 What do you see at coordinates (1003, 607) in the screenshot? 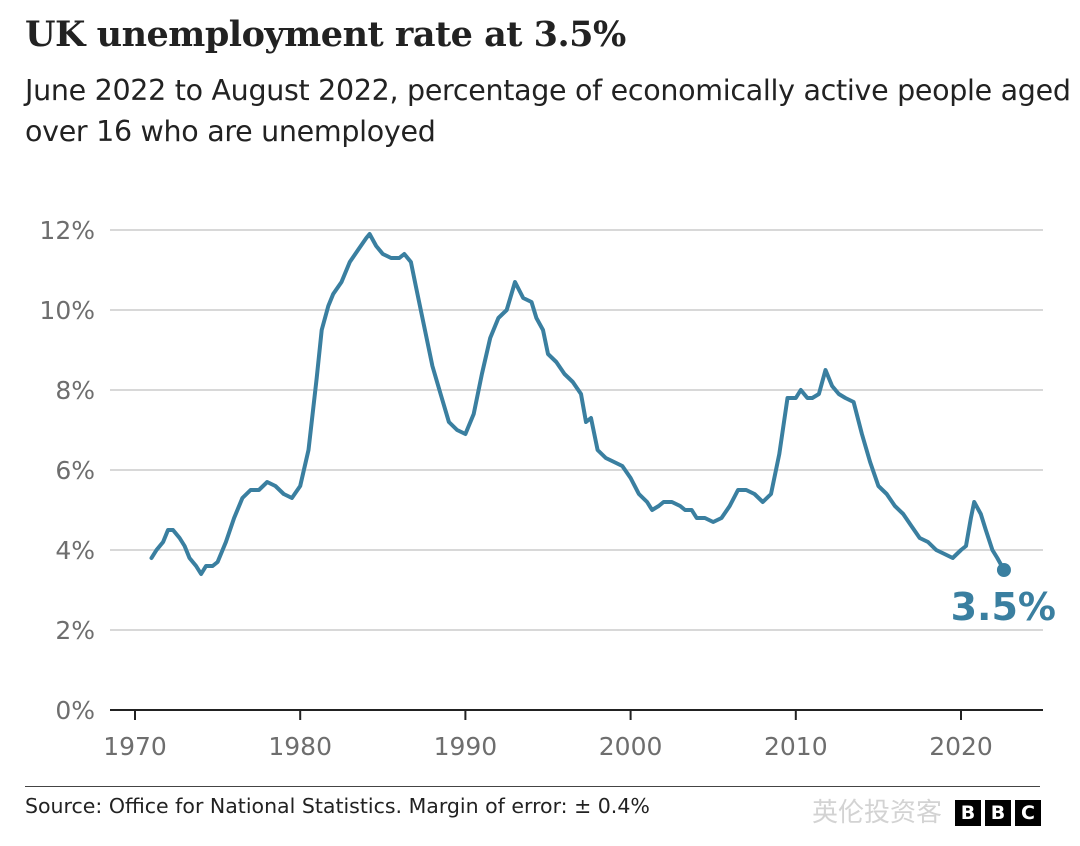
I see `latest-value-label: 3.5%` at bounding box center [1003, 607].